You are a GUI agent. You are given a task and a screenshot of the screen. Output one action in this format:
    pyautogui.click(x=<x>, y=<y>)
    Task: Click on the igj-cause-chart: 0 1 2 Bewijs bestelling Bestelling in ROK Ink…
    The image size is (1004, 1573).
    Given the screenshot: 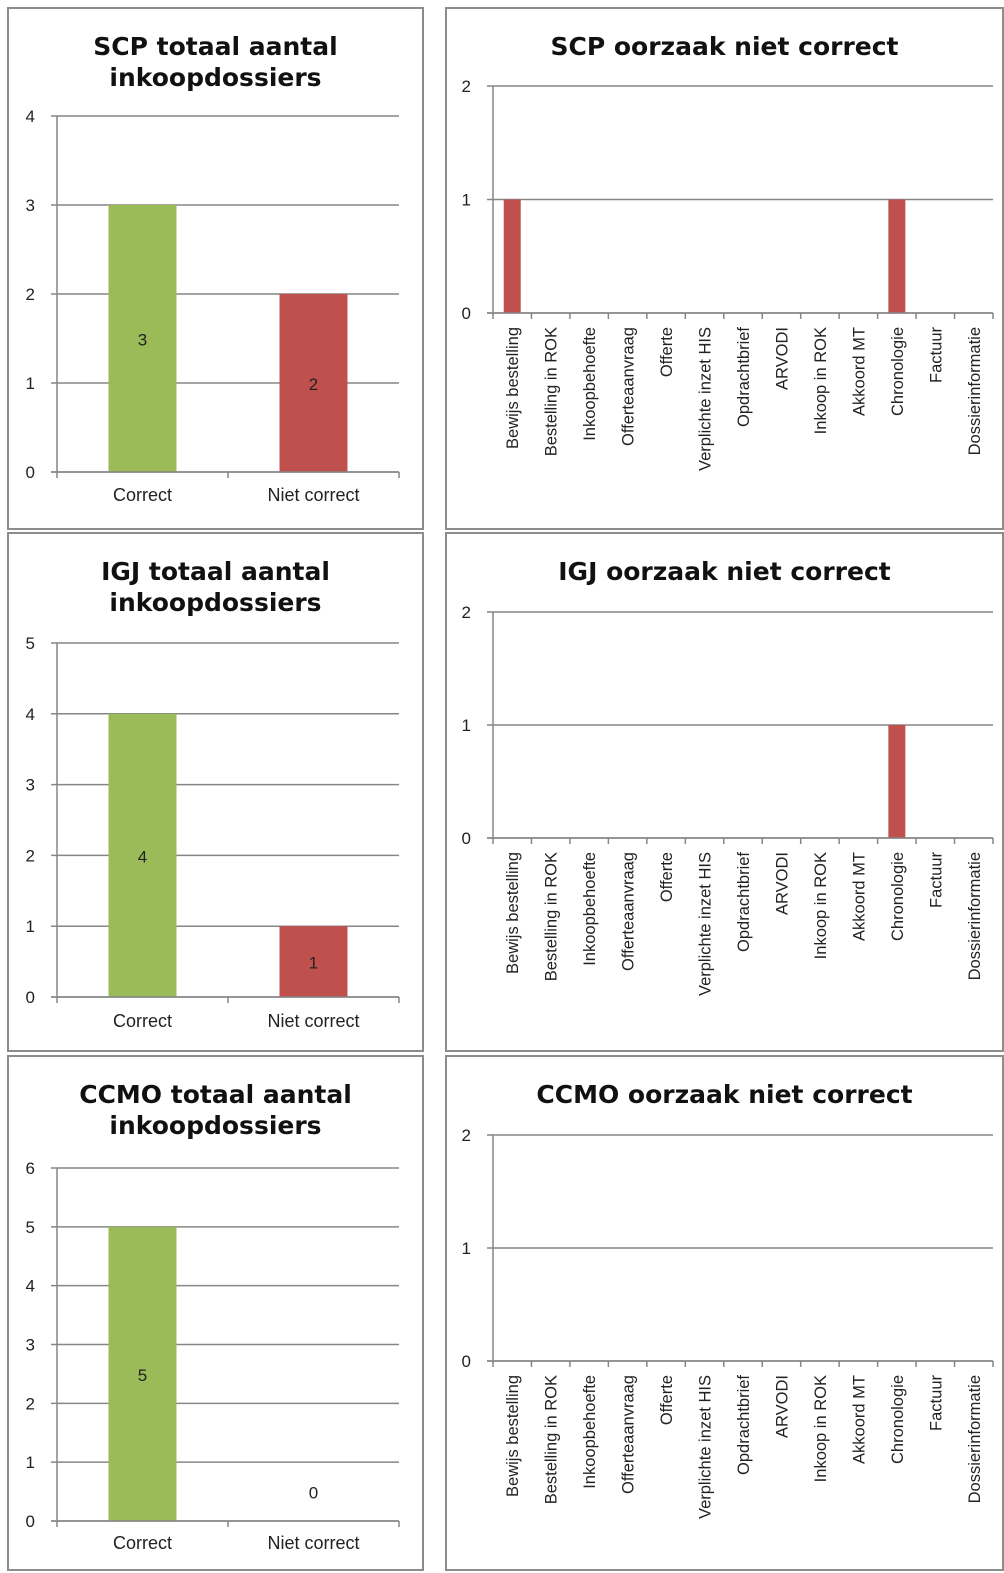 What is the action you would take?
    pyautogui.click(x=728, y=799)
    